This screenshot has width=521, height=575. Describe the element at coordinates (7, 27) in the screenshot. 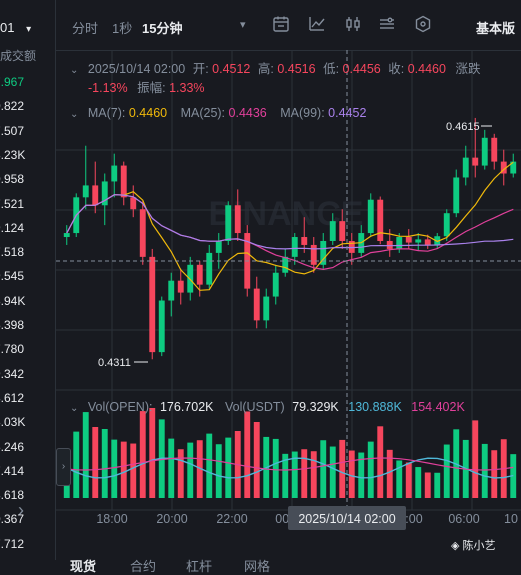

I see `left-header-label: 01` at that location.